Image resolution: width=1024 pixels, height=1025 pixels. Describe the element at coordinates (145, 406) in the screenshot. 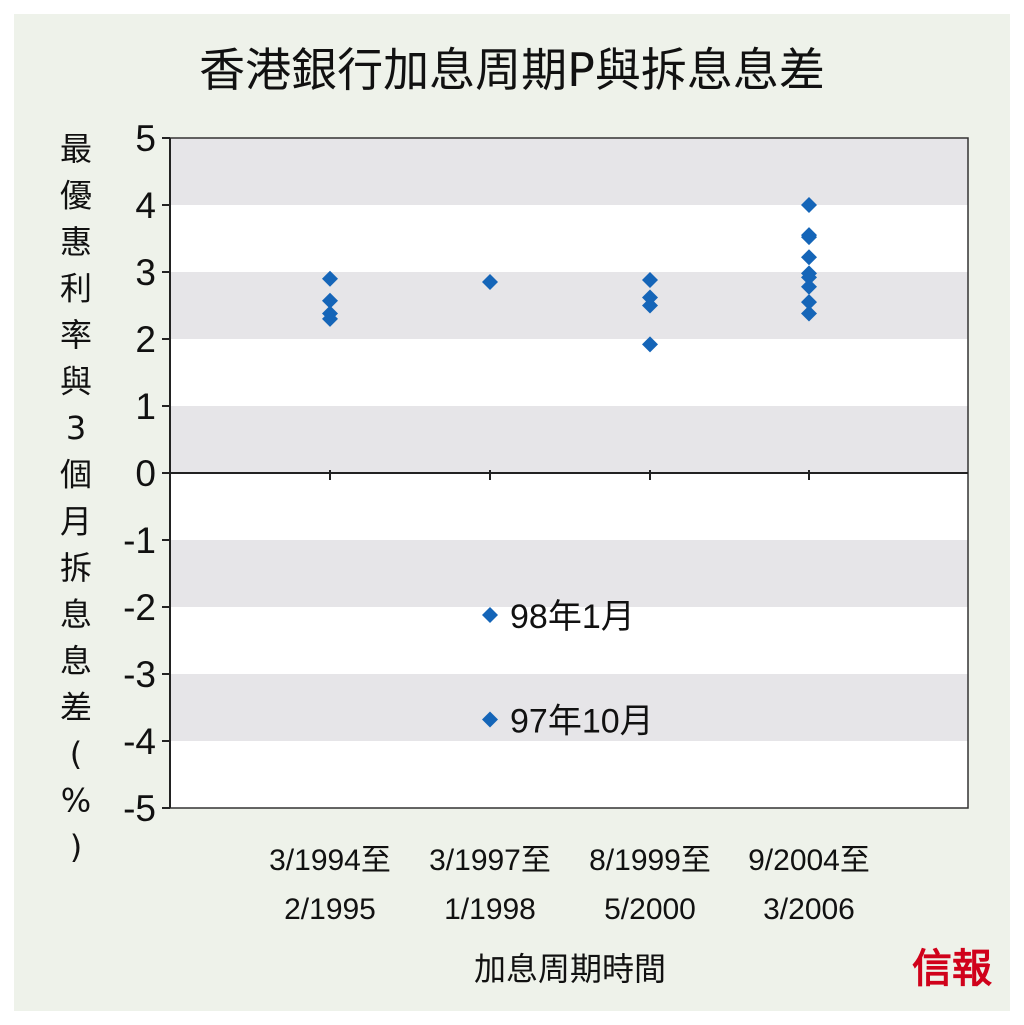

I see `y-tick-label: 1` at that location.